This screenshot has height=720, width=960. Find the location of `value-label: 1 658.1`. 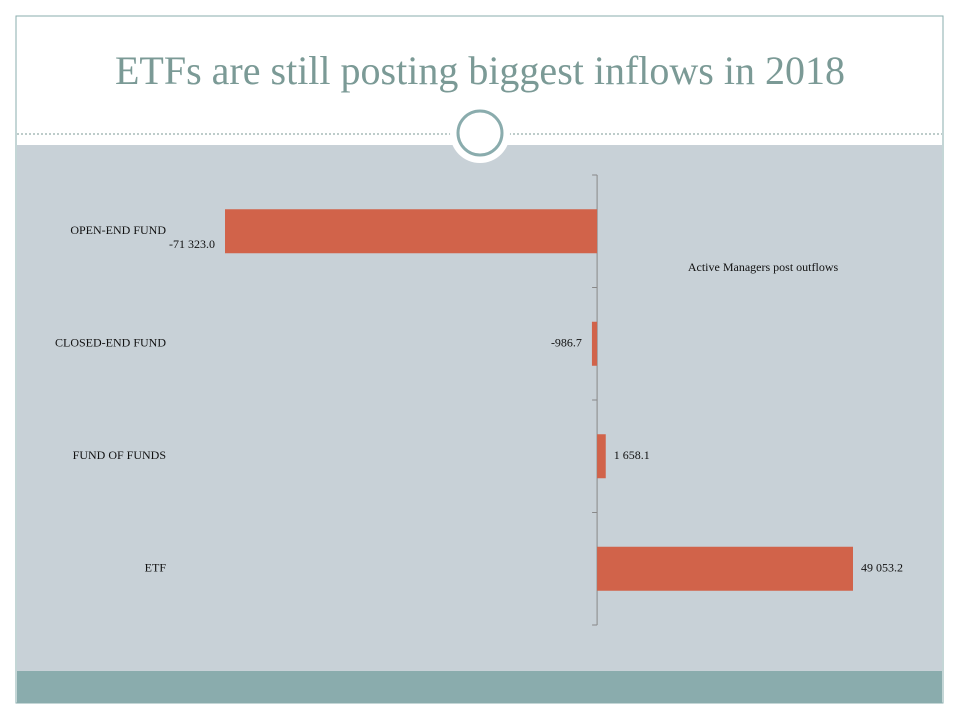

value-label: 1 658.1 is located at coordinates (632, 455).